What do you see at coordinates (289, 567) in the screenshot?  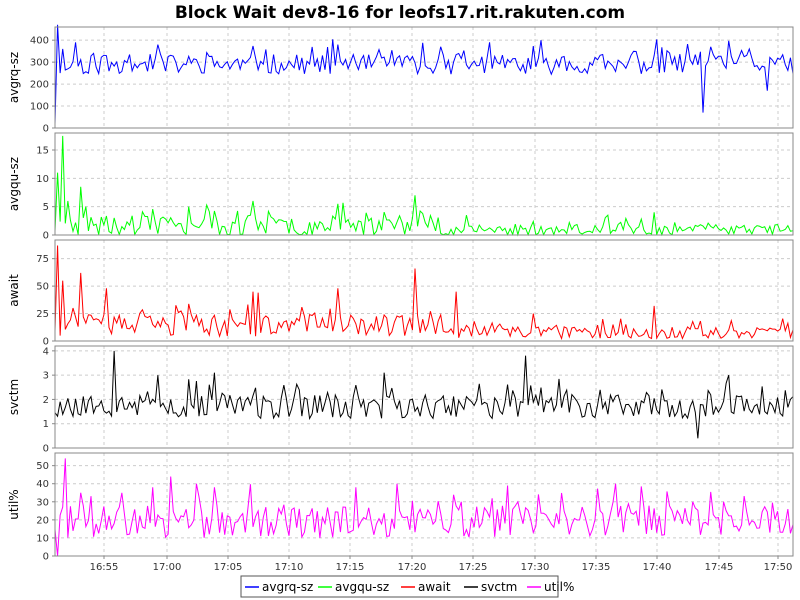 I see `x-tick-label: 17:10` at bounding box center [289, 567].